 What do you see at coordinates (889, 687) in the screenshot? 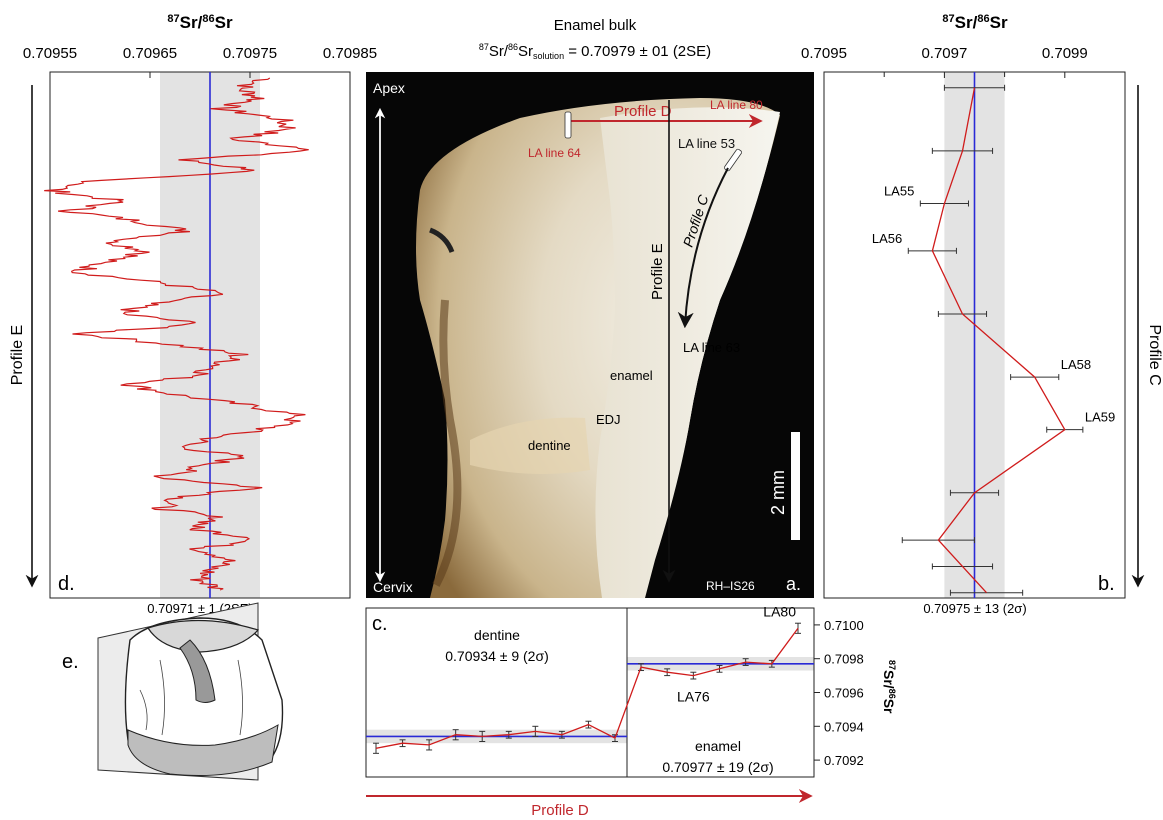
I see `panel-c-axis-title: 87Sr/86Sr` at bounding box center [889, 687].